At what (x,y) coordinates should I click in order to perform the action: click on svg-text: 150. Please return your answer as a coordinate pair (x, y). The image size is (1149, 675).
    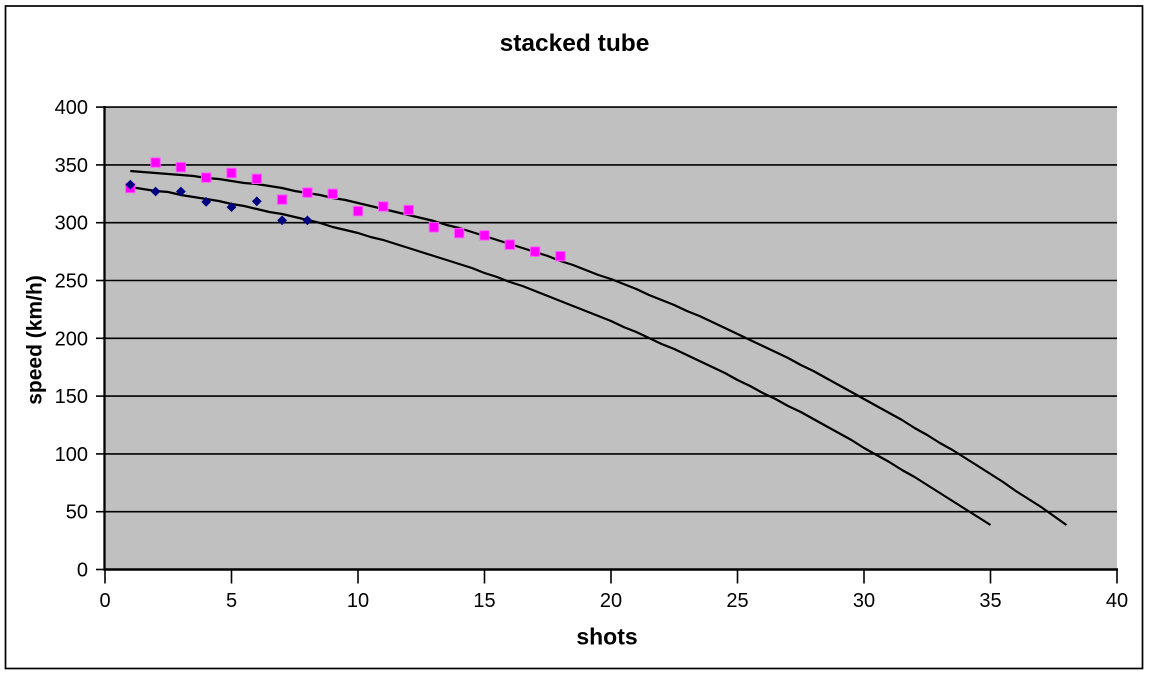
    Looking at the image, I should click on (71, 397).